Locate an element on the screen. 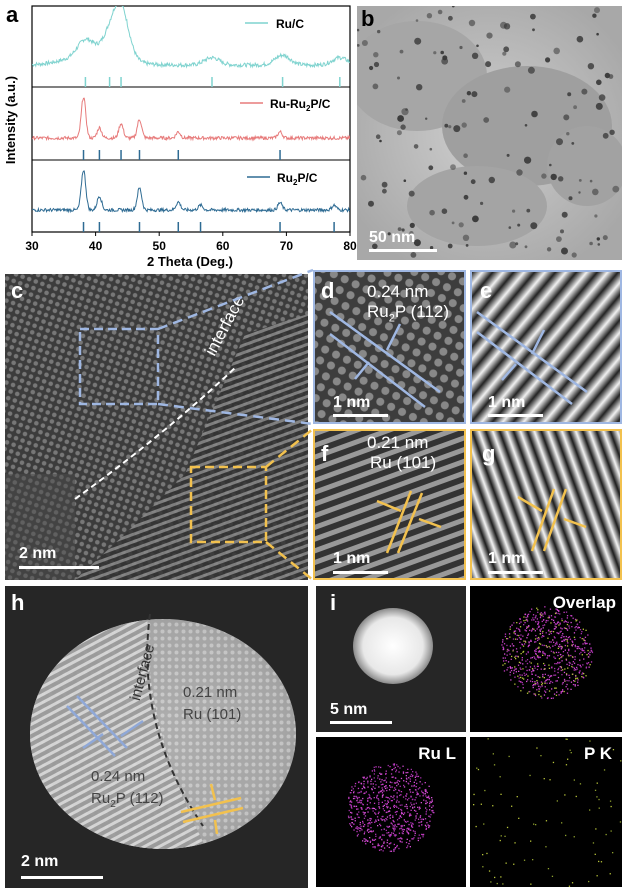  scalebar-g-label: 1 nm is located at coordinates (507, 558).